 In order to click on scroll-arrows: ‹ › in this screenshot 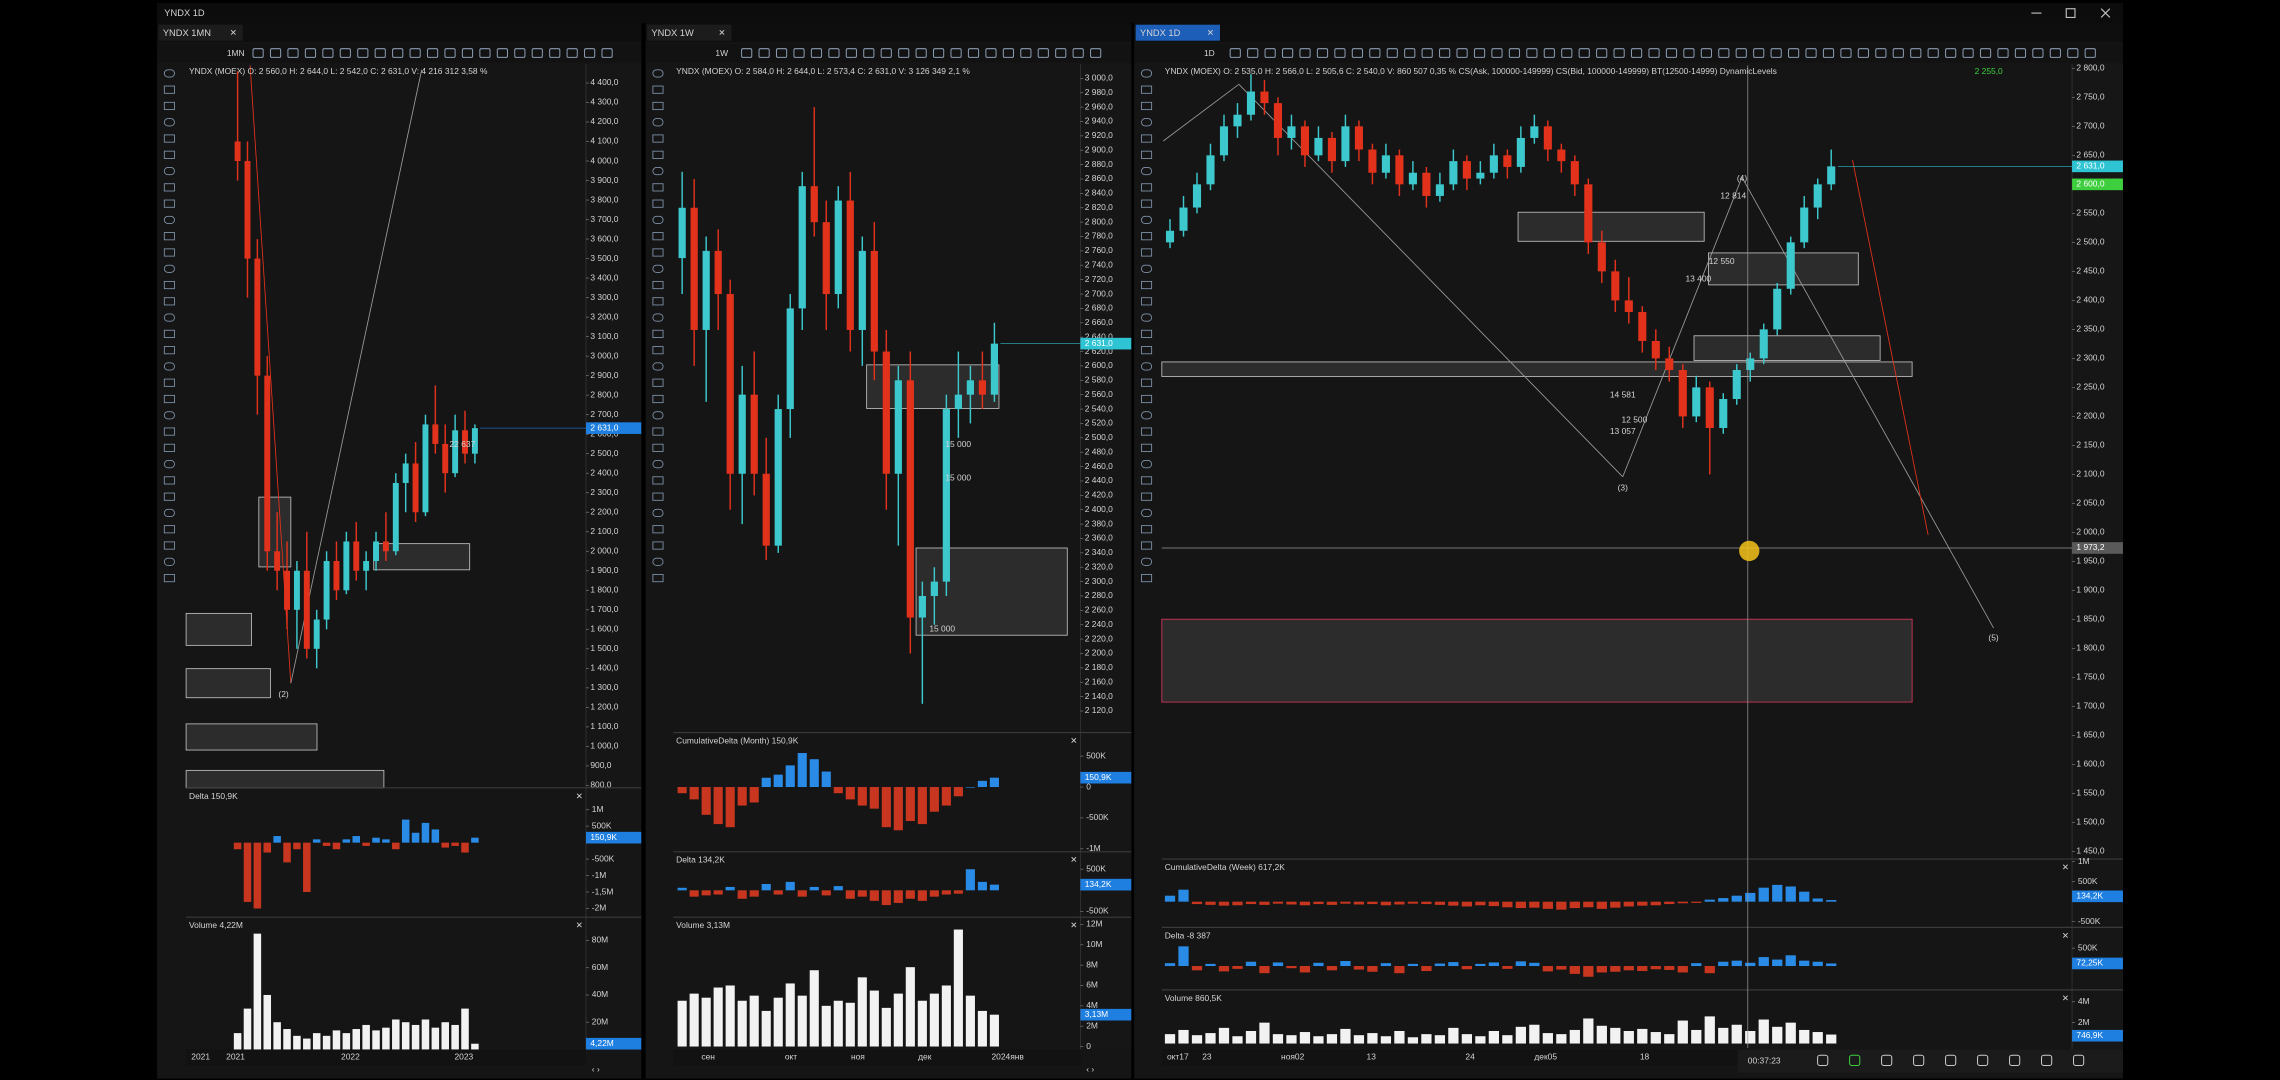, I will do `click(1090, 1069)`.